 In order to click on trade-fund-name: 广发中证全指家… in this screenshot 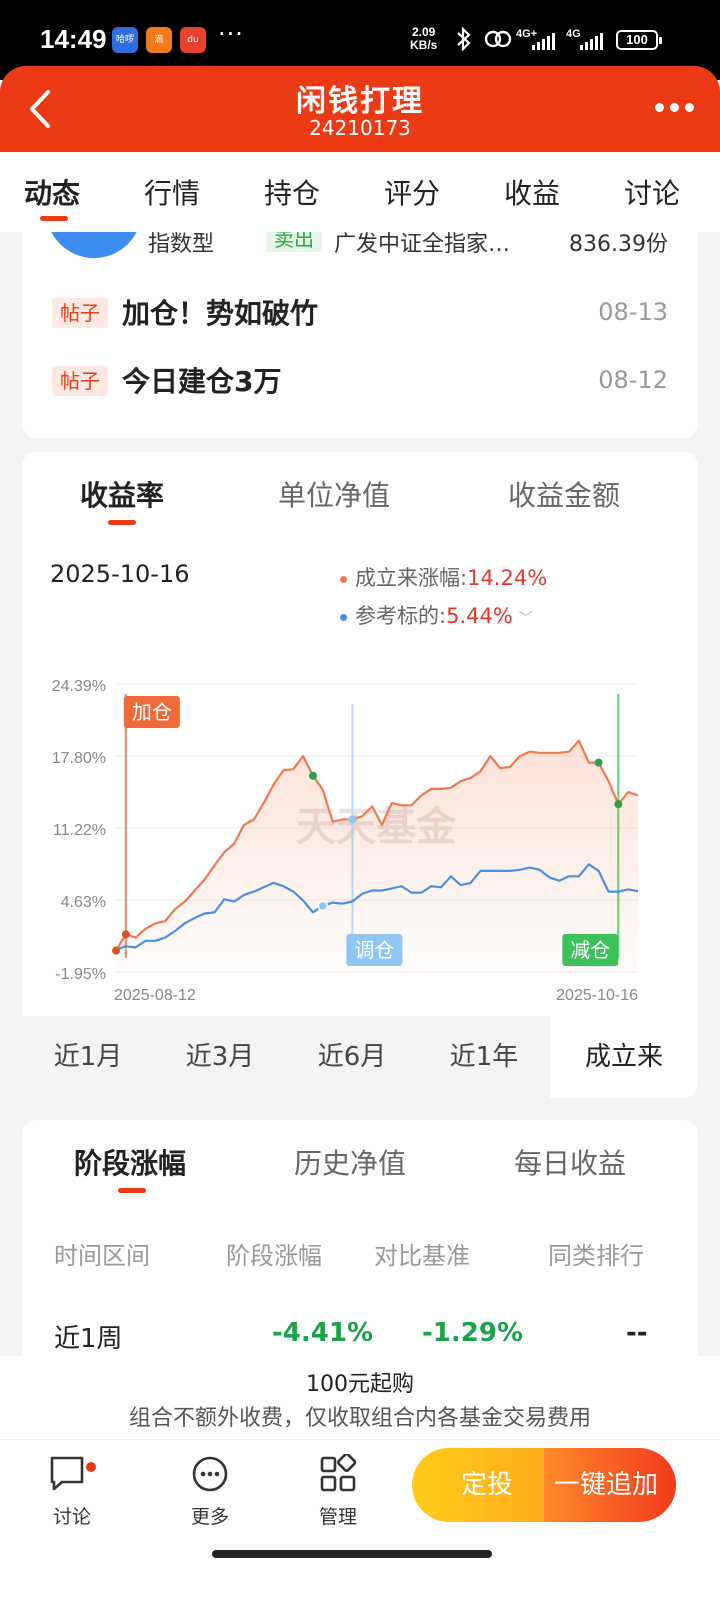, I will do `click(422, 244)`.